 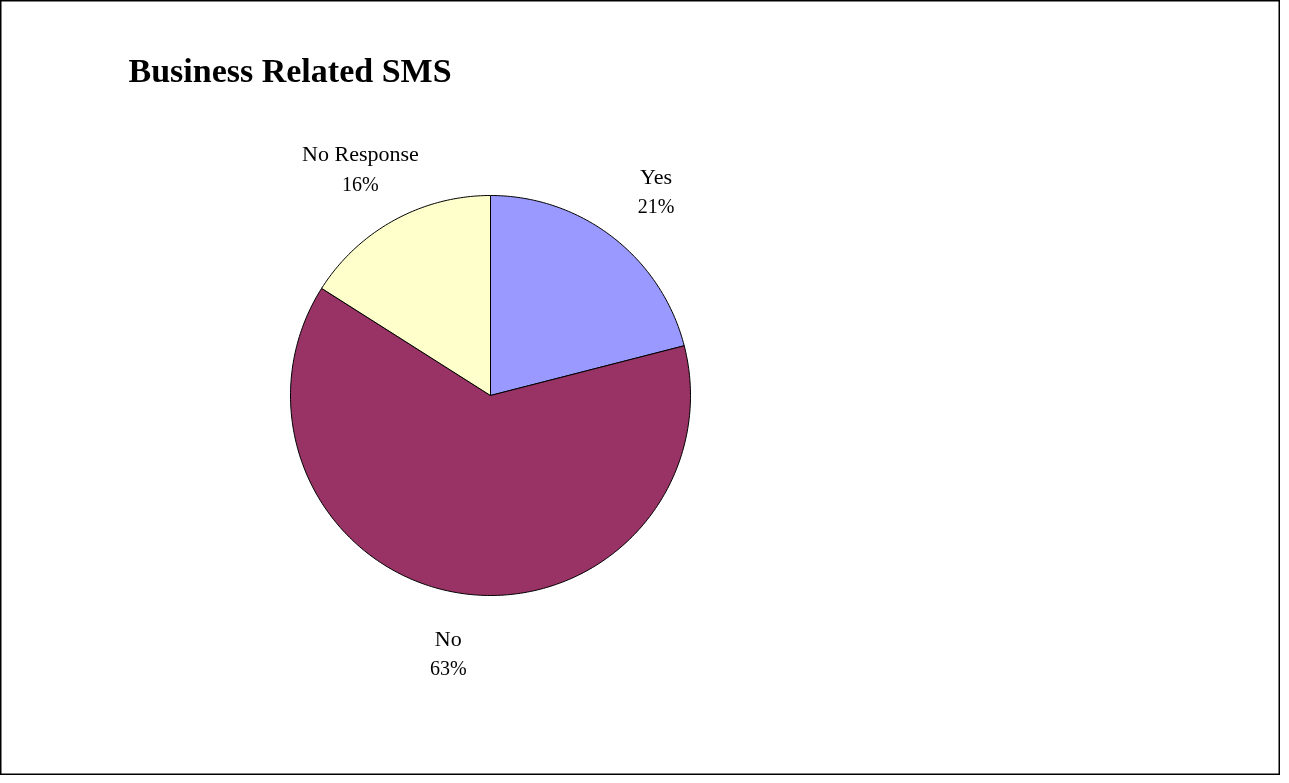 What do you see at coordinates (448, 668) in the screenshot?
I see `data-label: 63%` at bounding box center [448, 668].